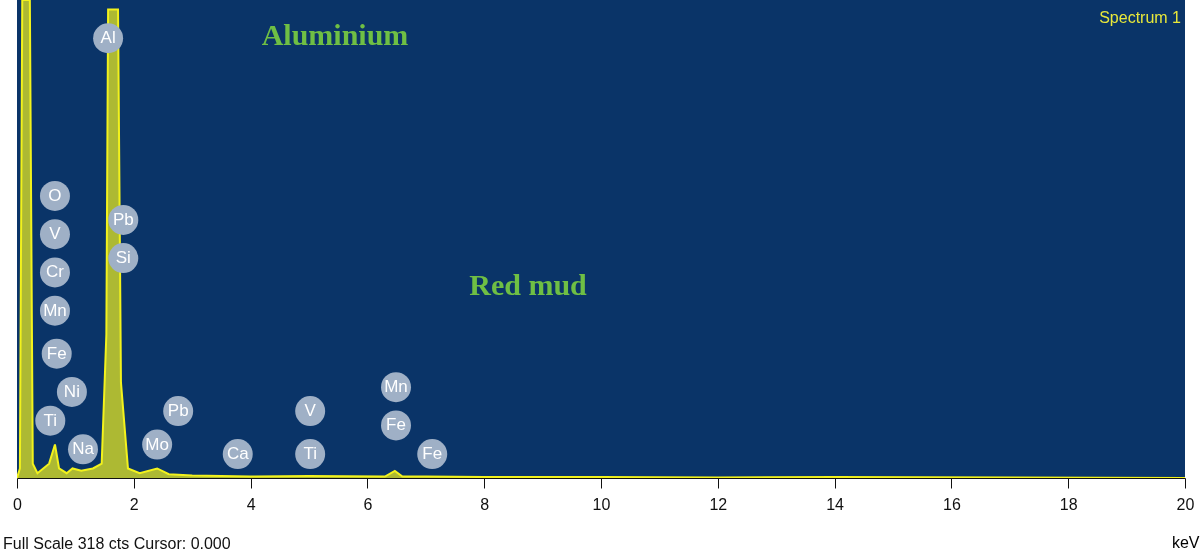  Describe the element at coordinates (601, 504) in the screenshot. I see `x-tick-label: 10` at that location.